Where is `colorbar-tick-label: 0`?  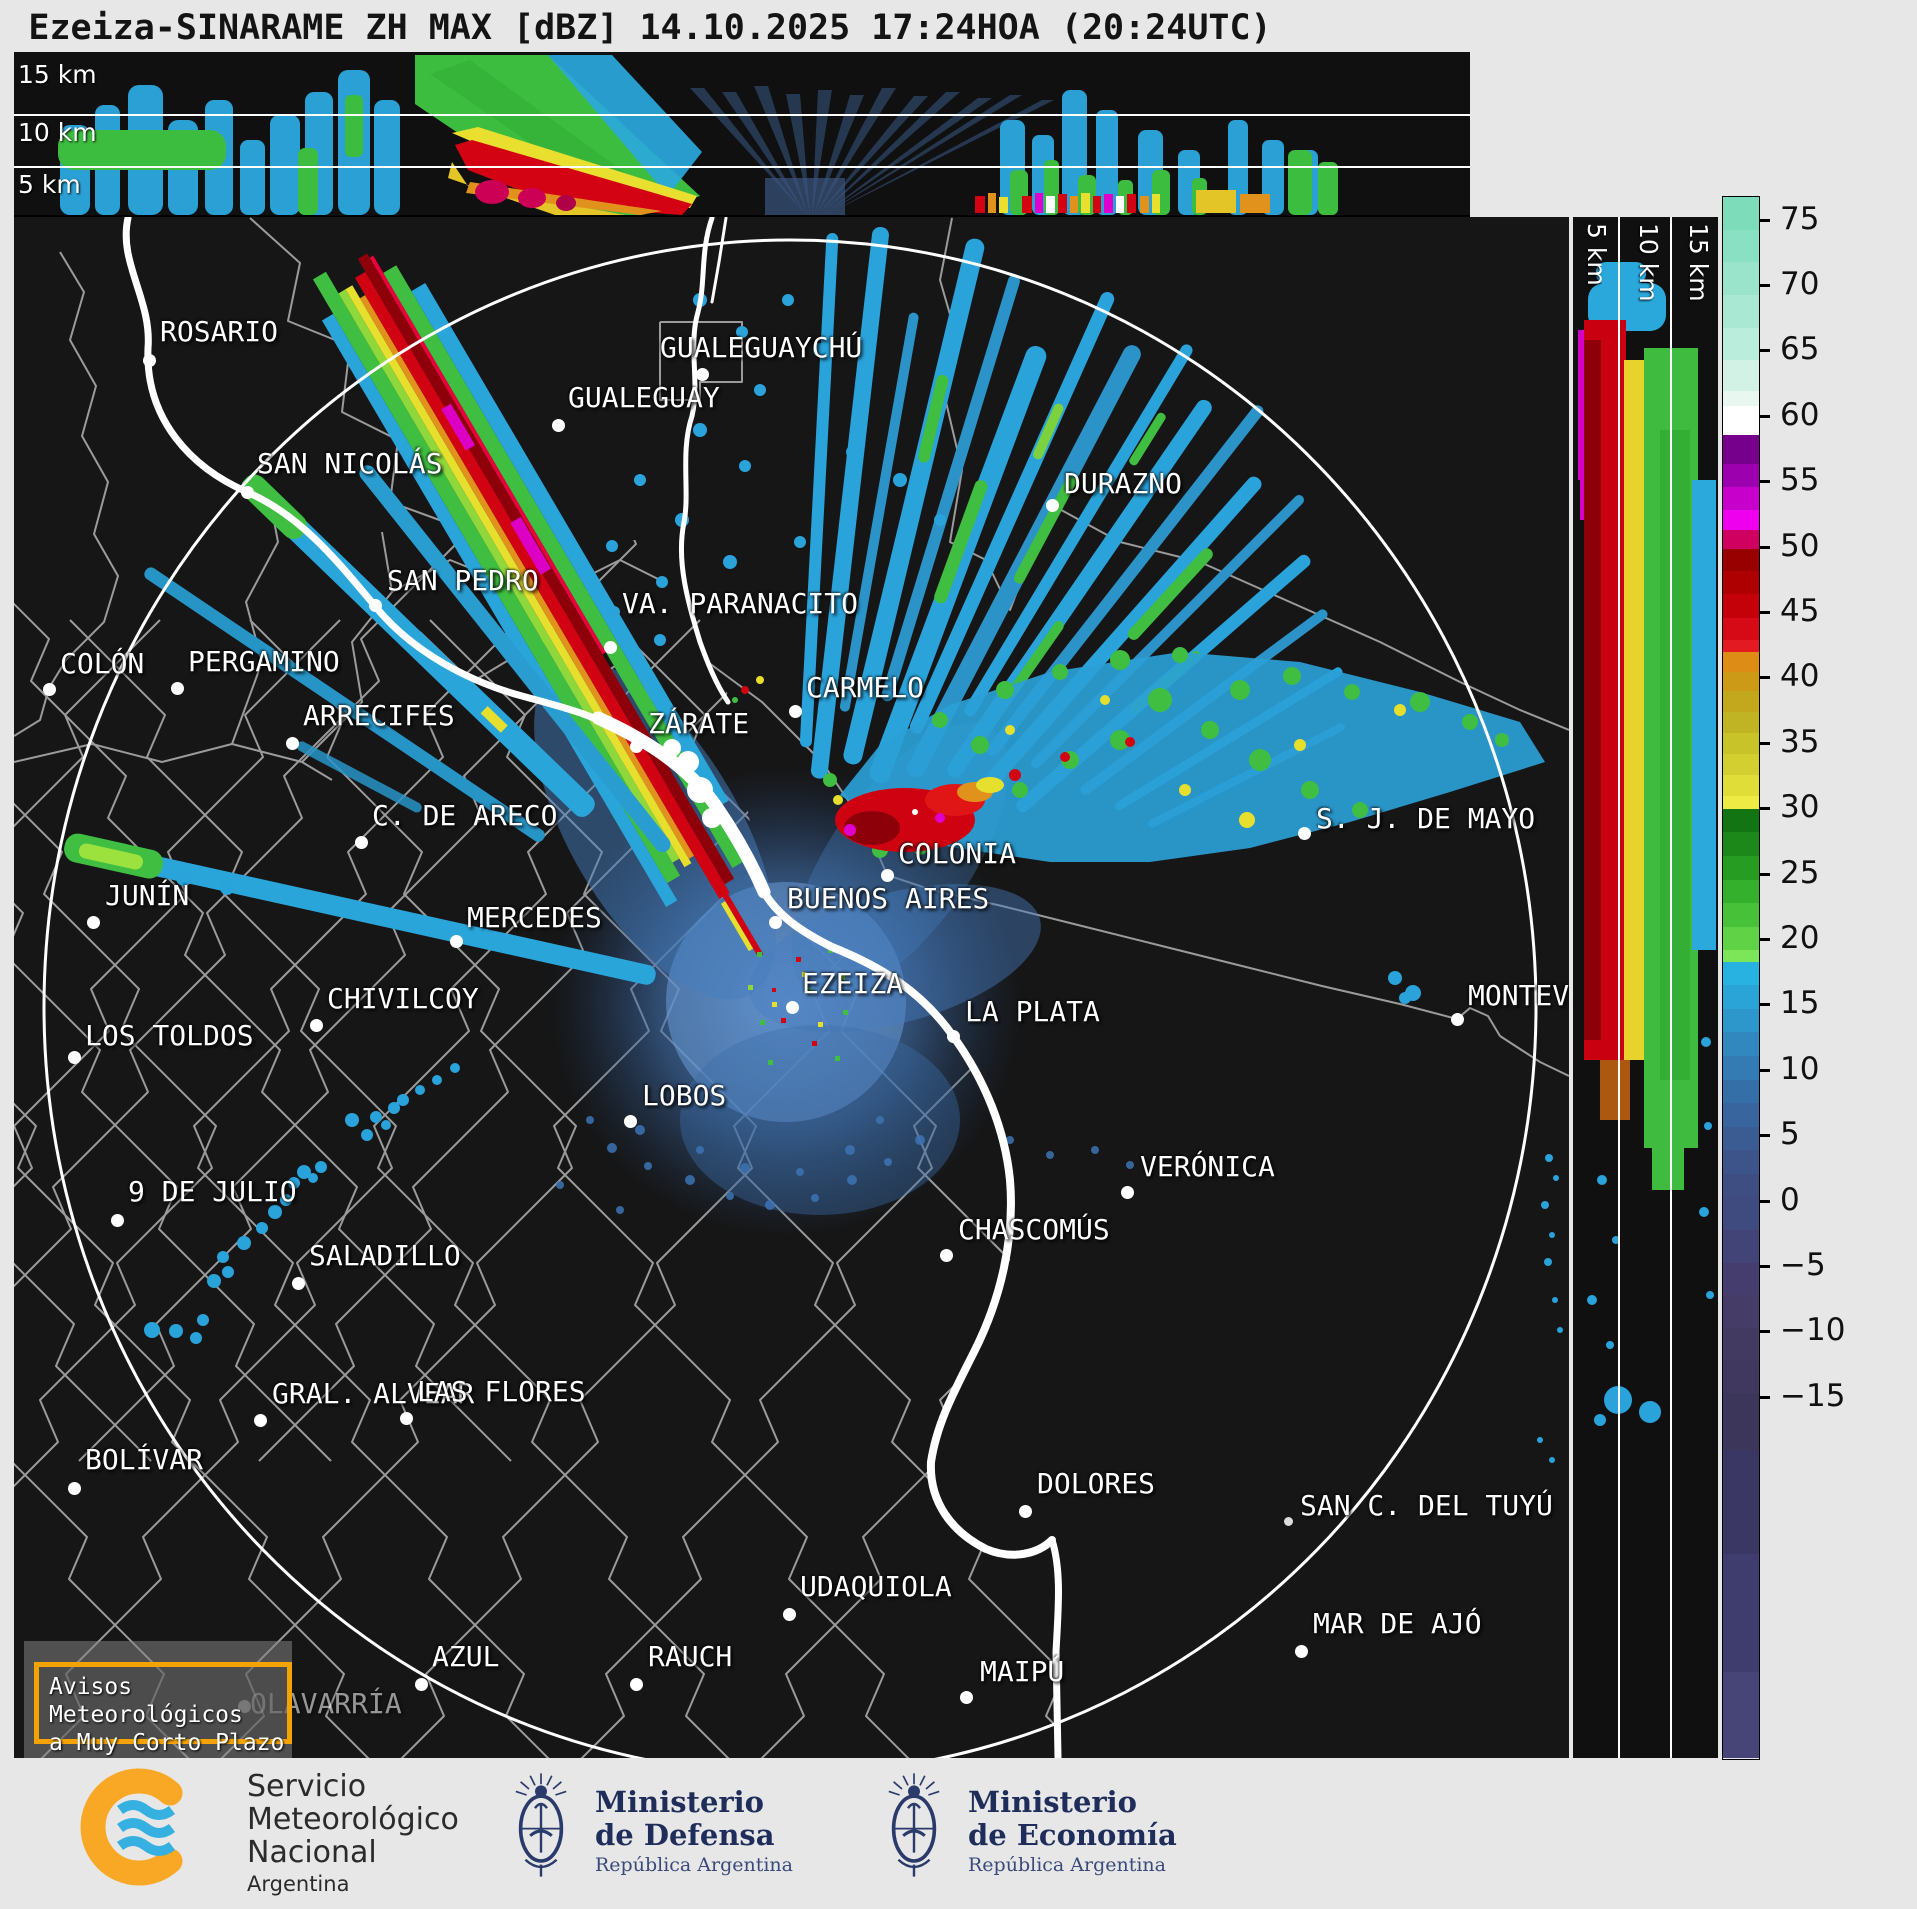 colorbar-tick-label: 0 is located at coordinates (1790, 1199).